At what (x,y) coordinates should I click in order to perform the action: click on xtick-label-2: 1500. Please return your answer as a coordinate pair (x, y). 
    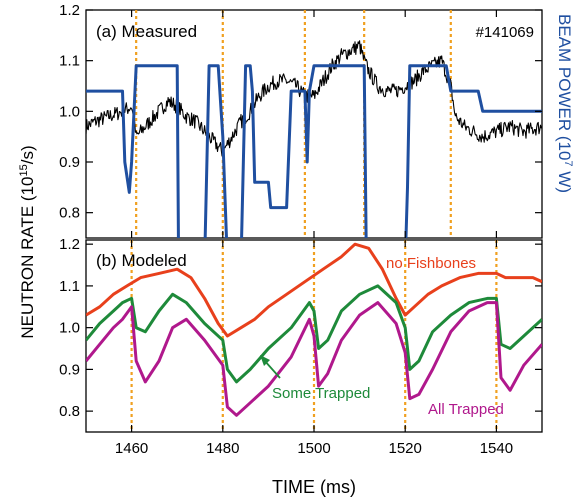
    Looking at the image, I should click on (313, 448).